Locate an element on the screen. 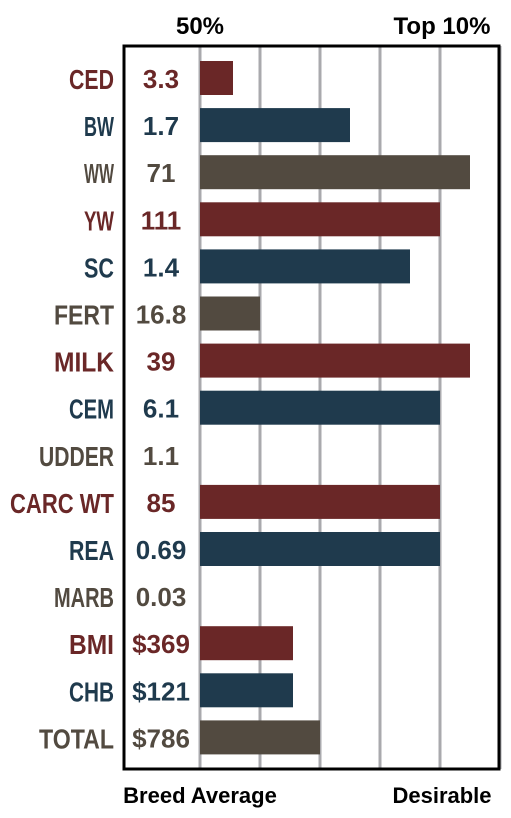  bar-fert is located at coordinates (230, 313).